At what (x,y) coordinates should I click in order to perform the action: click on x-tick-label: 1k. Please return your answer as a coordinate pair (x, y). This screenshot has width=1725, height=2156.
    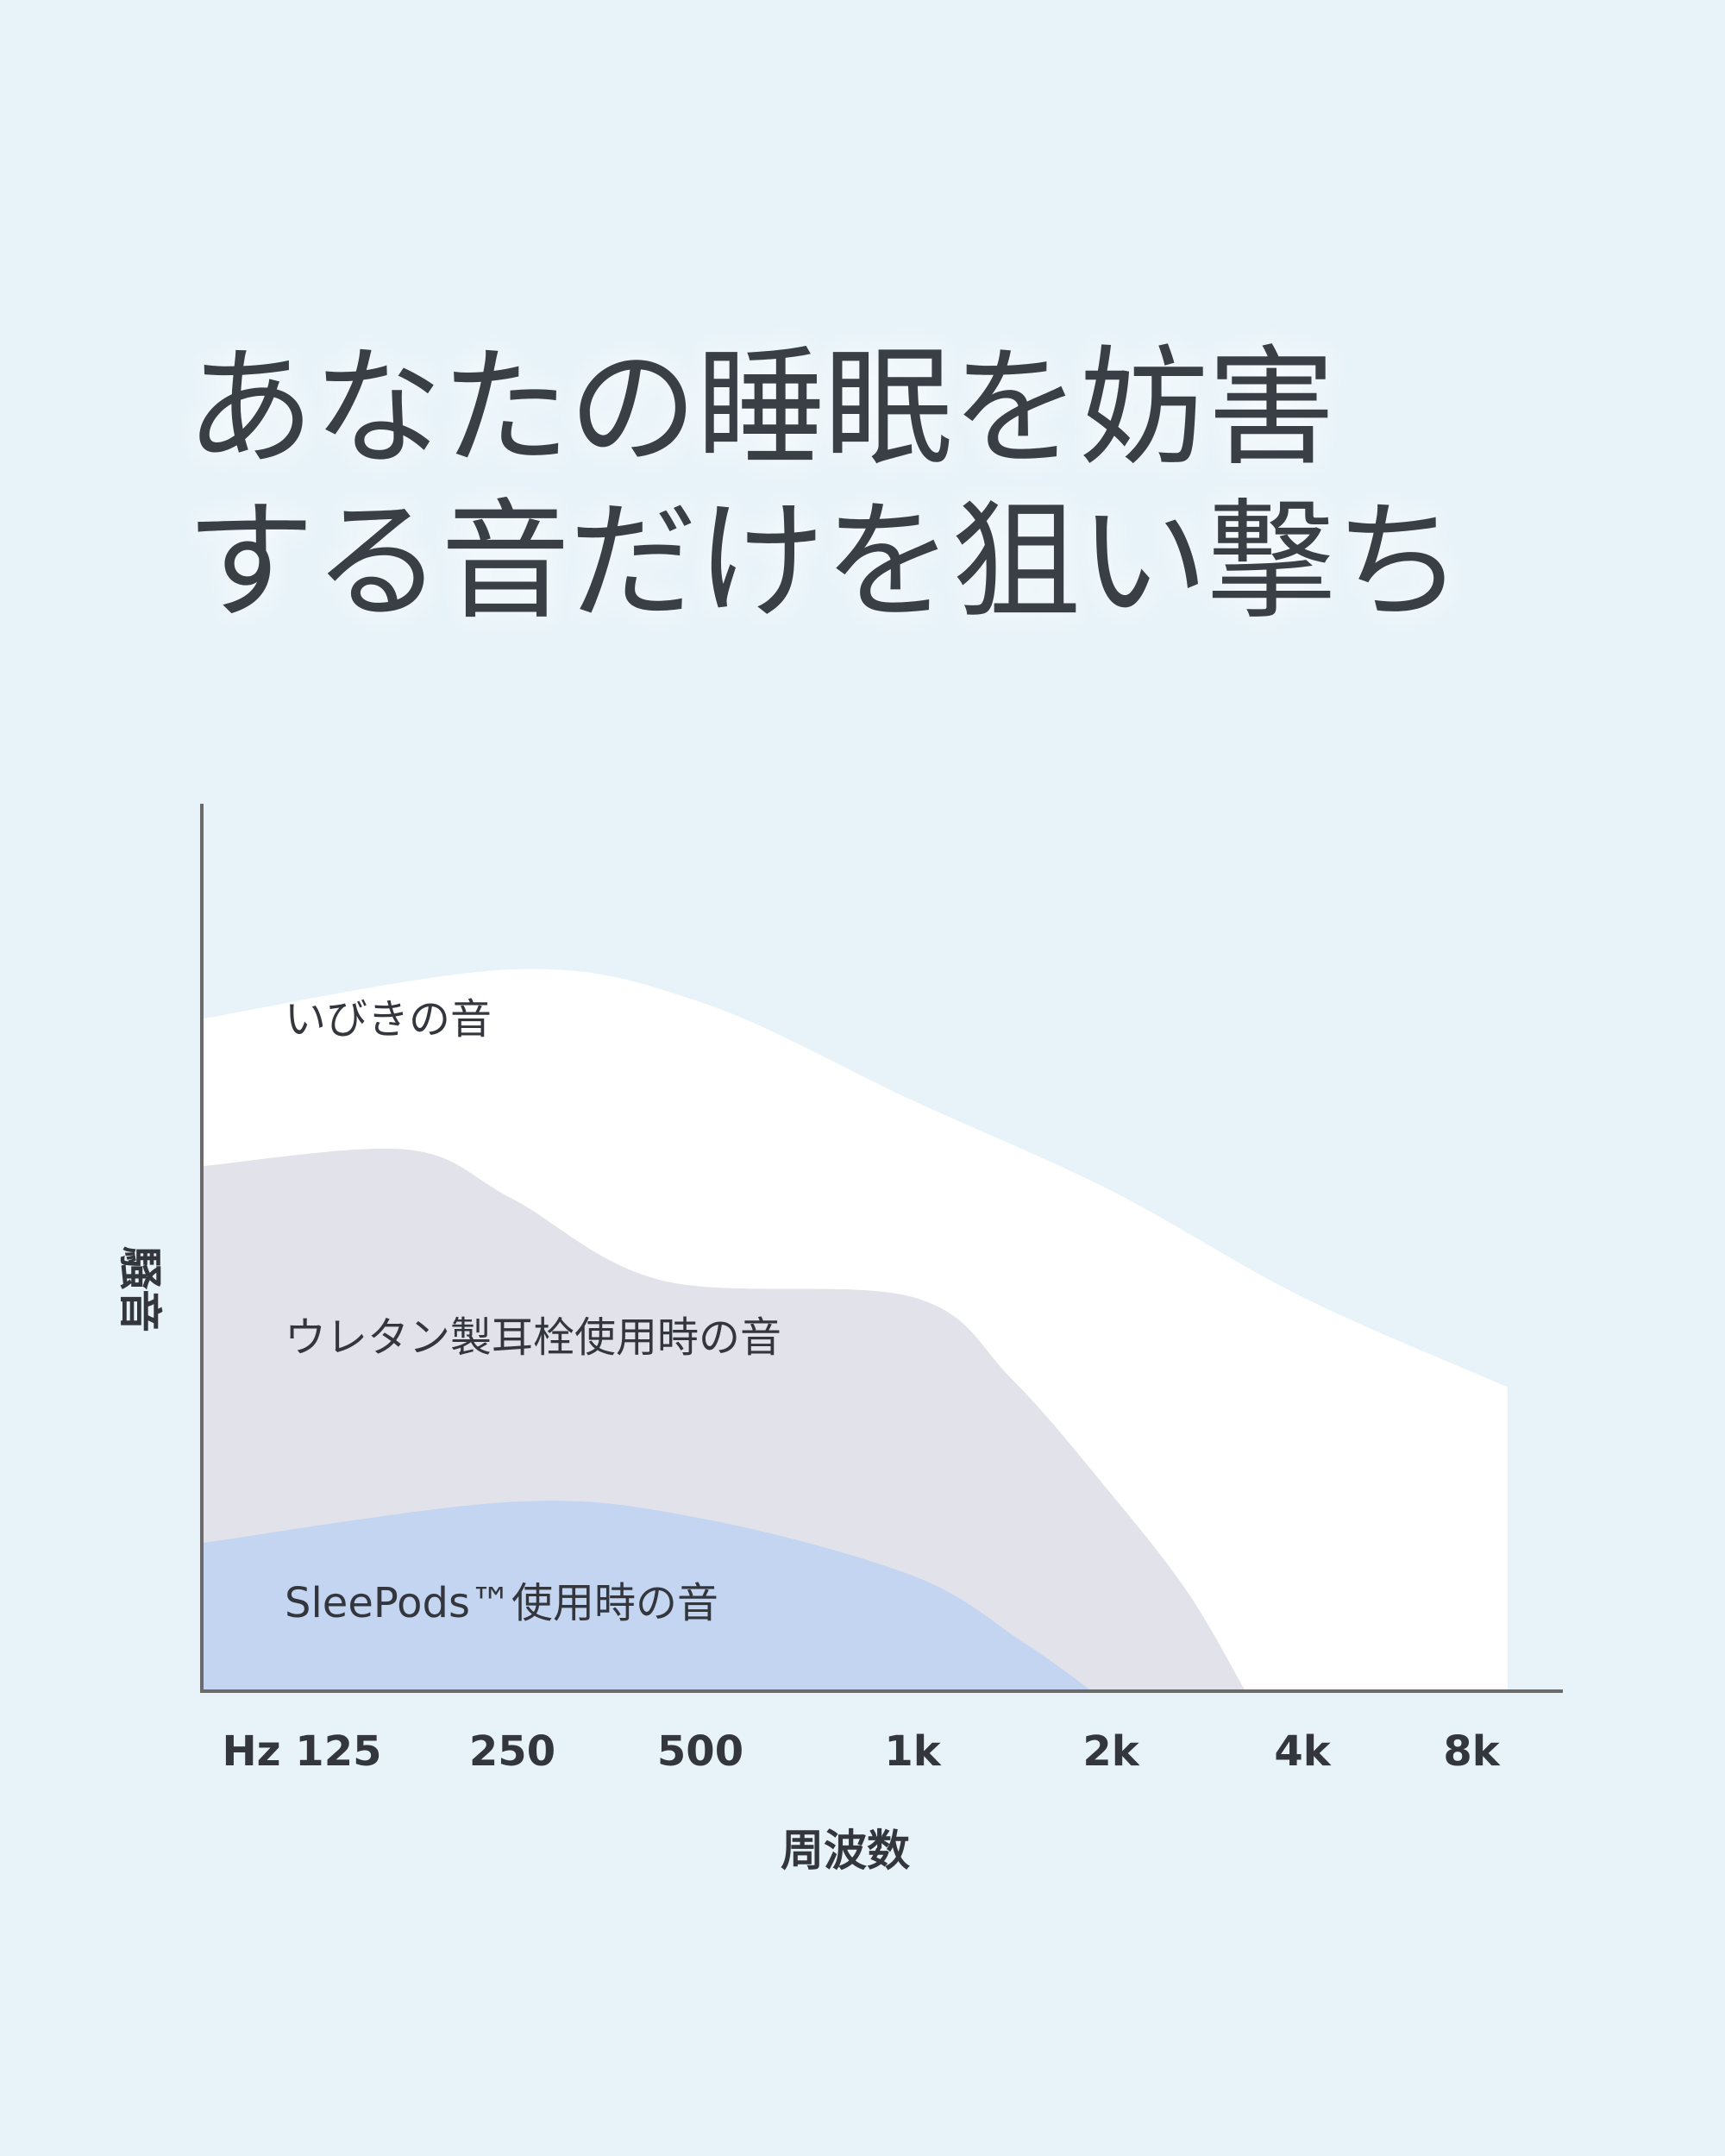
    Looking at the image, I should click on (913, 1751).